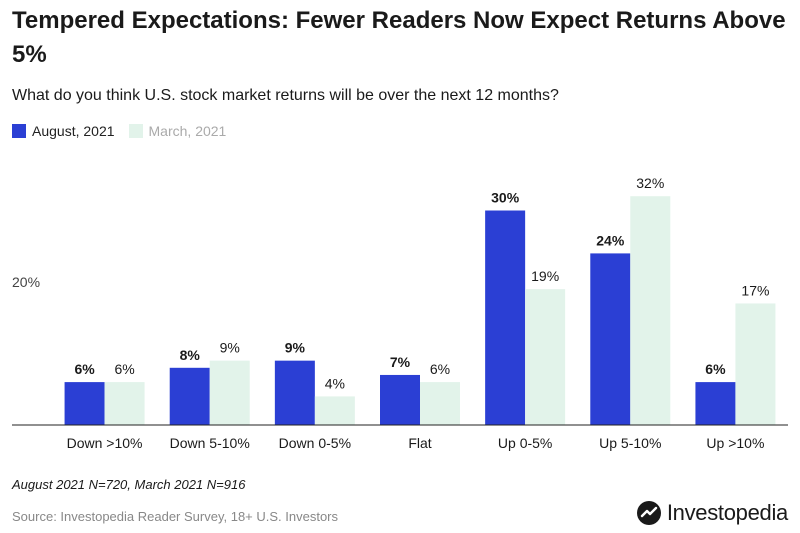 This screenshot has width=800, height=533. Describe the element at coordinates (230, 348) in the screenshot. I see `data-label-march-1: 9%` at that location.